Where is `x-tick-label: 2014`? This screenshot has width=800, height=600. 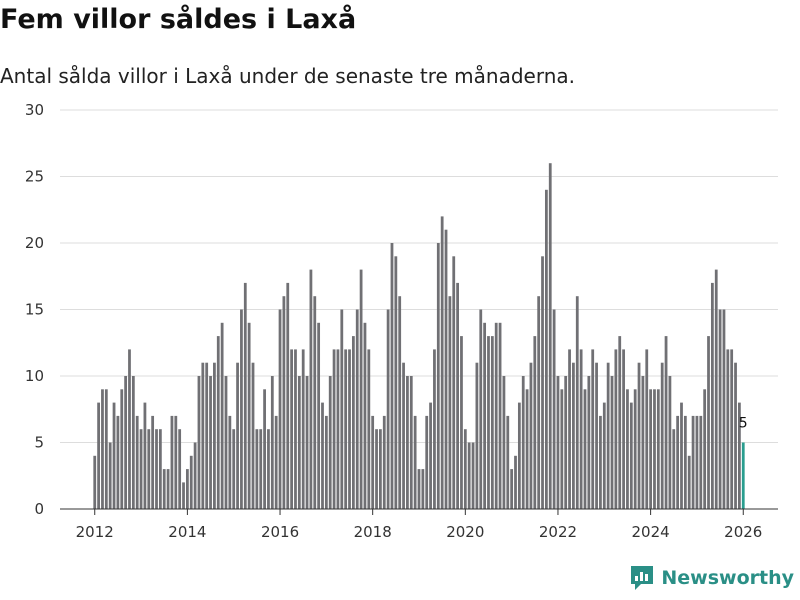
x-tick-label: 2014 is located at coordinates (187, 532).